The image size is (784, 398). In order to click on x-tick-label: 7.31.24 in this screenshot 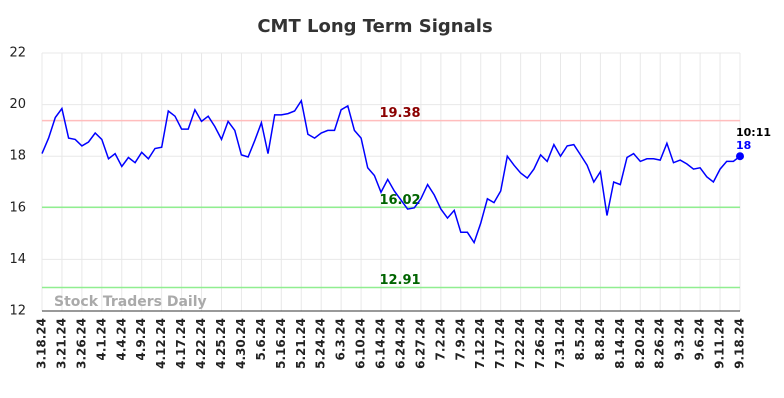, I will do `click(560, 343)`.